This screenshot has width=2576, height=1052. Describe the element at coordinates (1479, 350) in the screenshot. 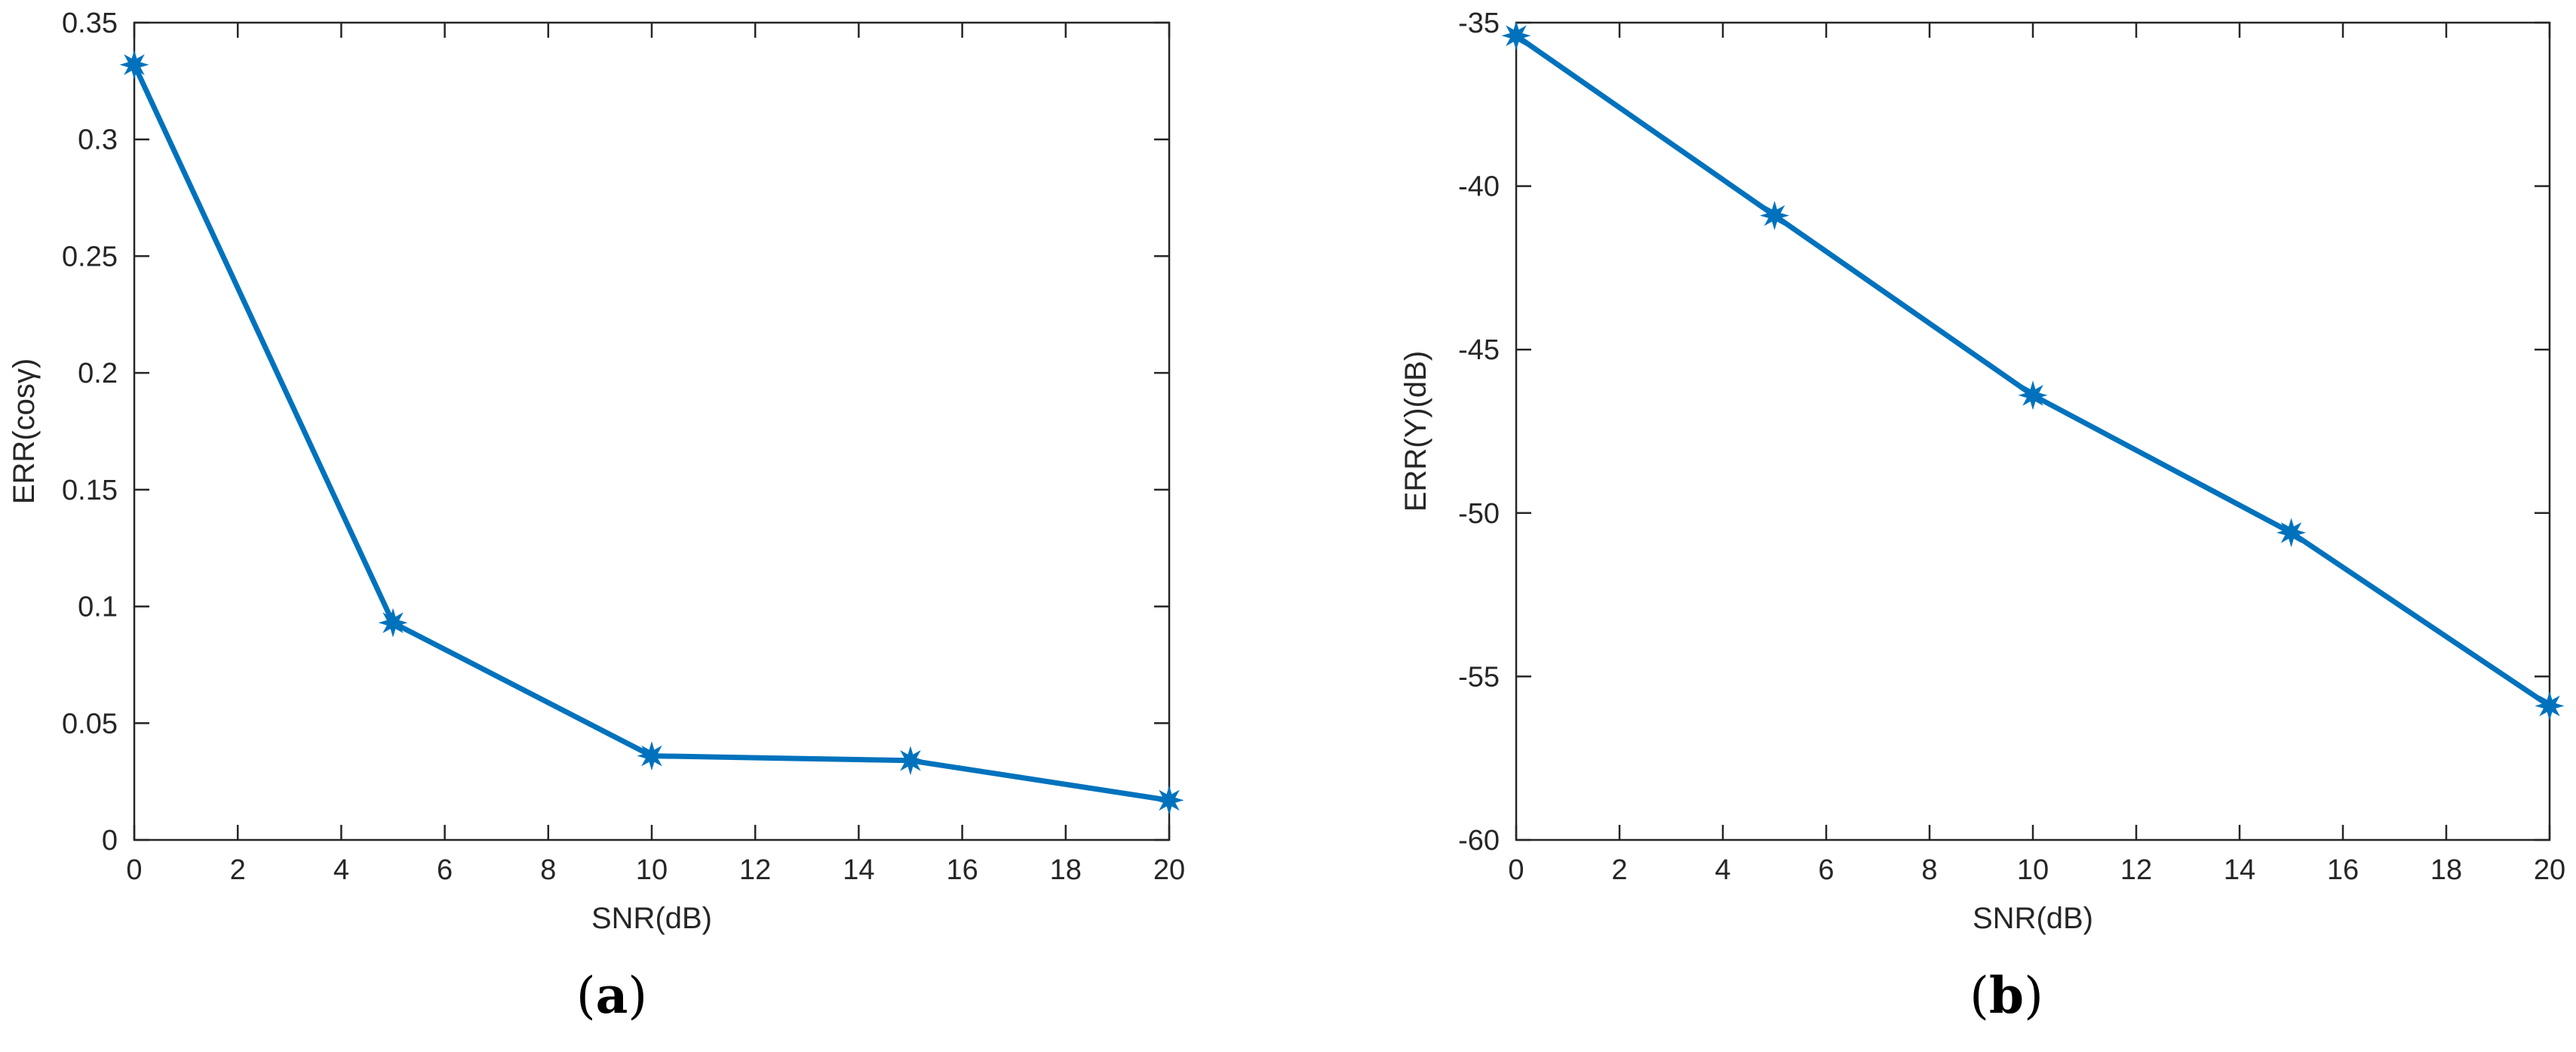

I see `y-tick-label: -45` at that location.